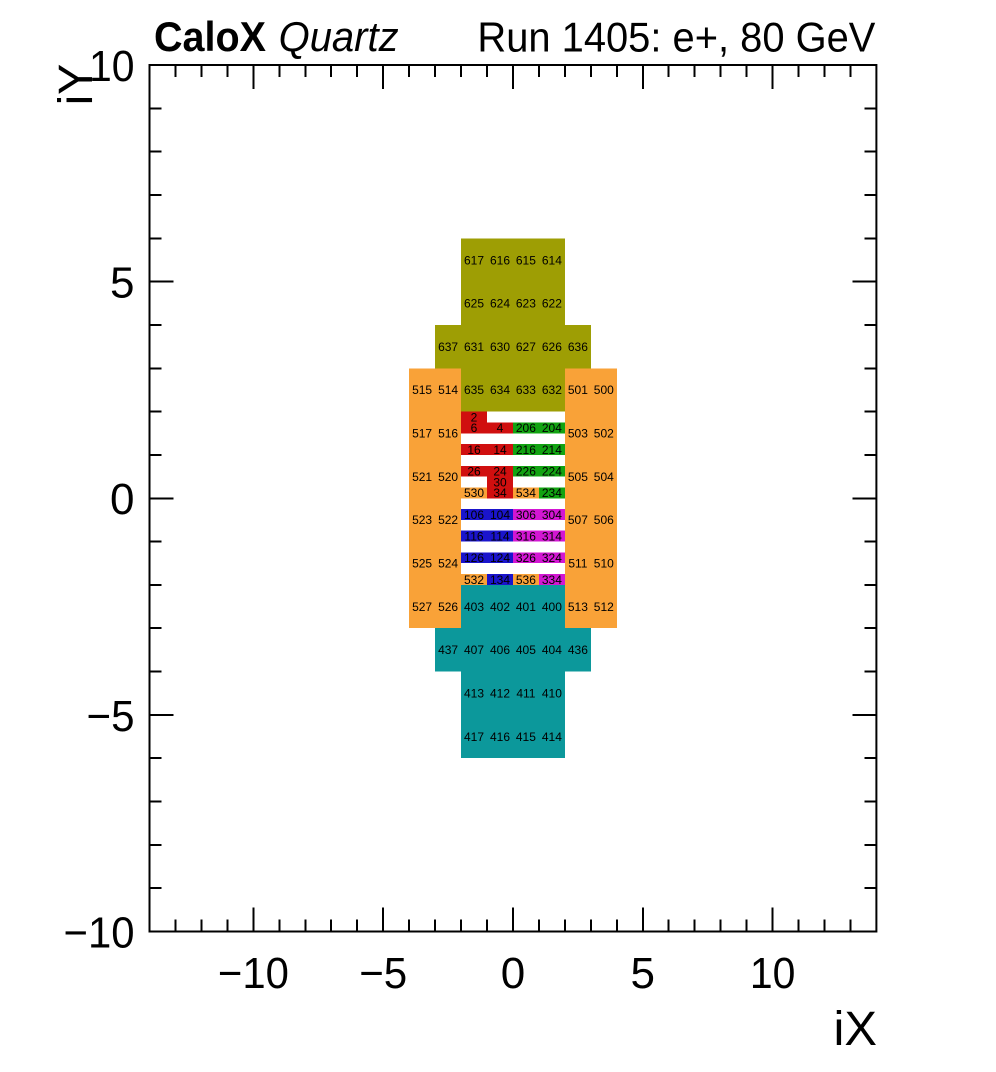 The width and height of the screenshot is (996, 1072). I want to click on svg-text: 316, so click(526, 537).